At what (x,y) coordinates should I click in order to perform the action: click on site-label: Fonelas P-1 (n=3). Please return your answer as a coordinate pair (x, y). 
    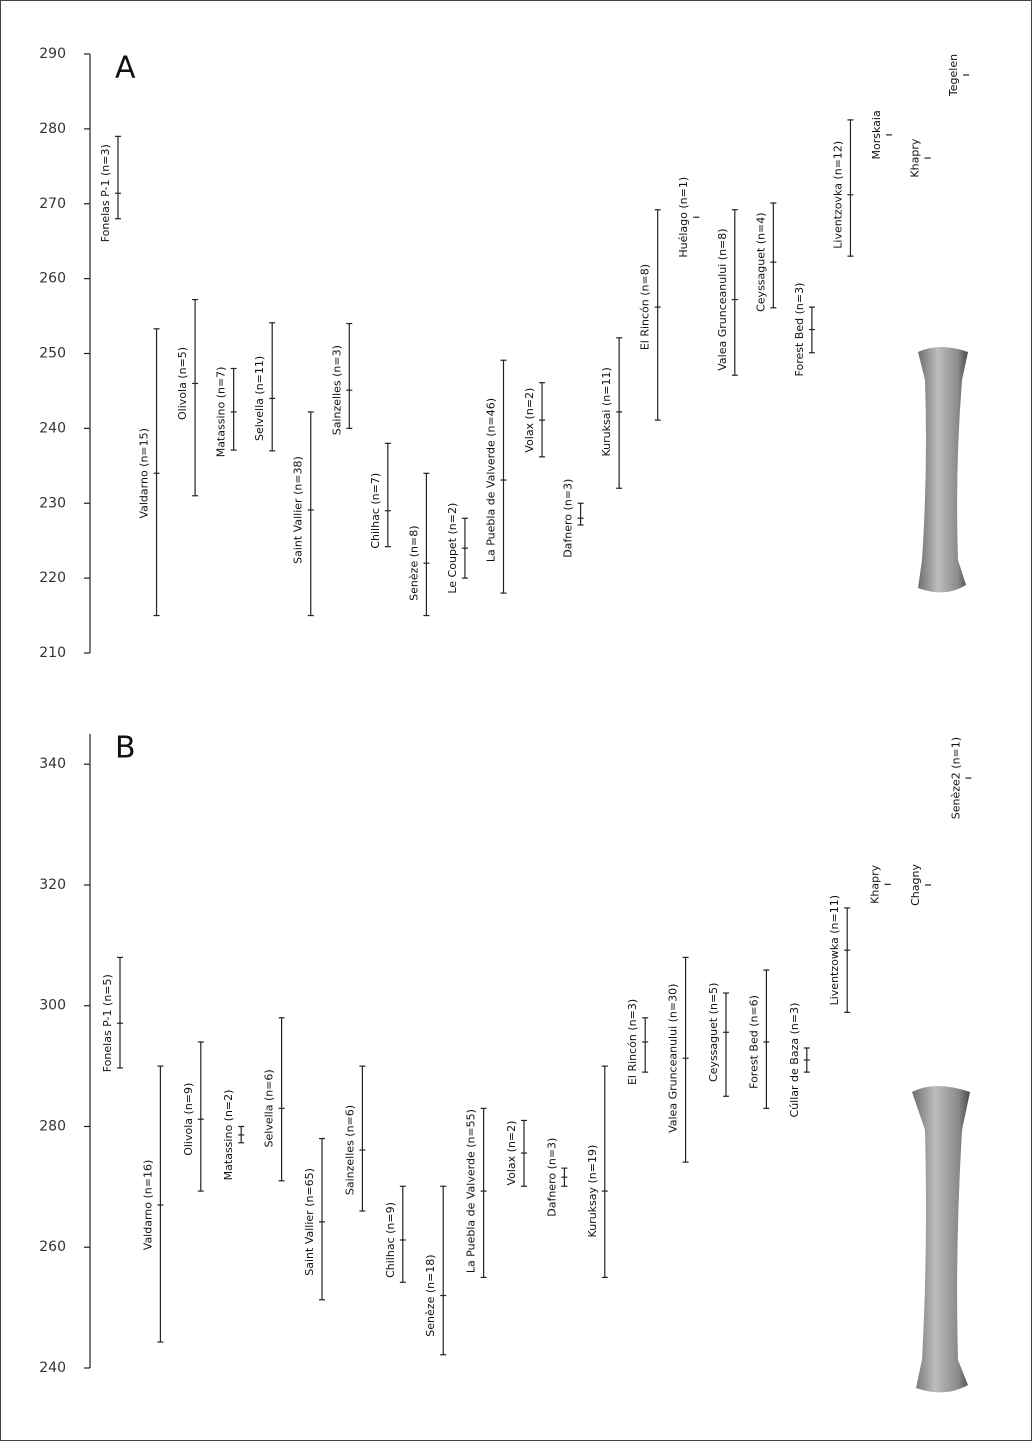
    Looking at the image, I should click on (105, 193).